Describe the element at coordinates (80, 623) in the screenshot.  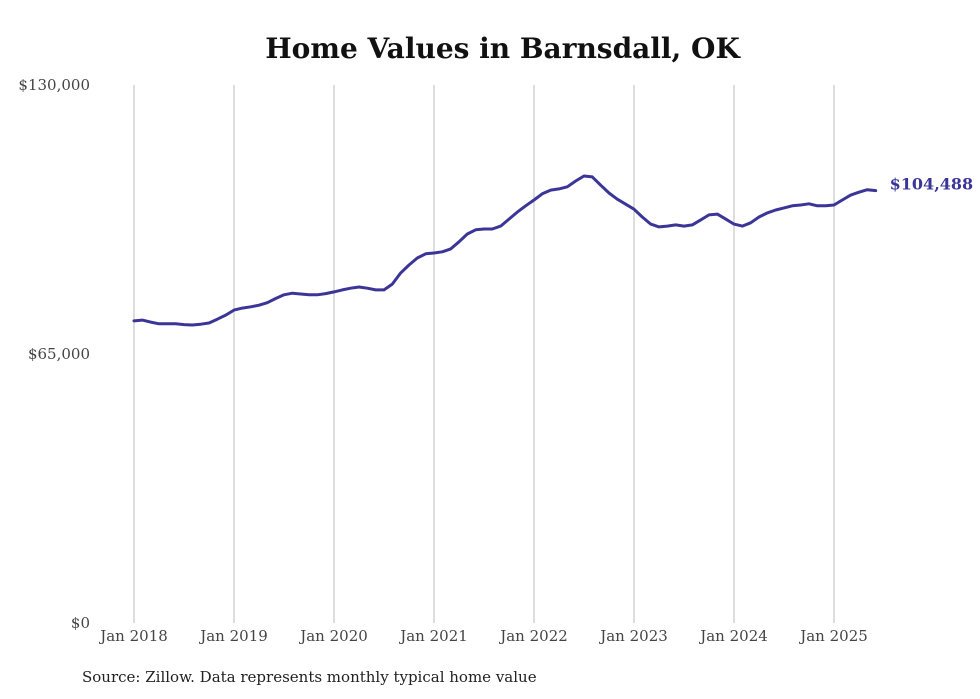
I see `y-tick-label: $0` at that location.